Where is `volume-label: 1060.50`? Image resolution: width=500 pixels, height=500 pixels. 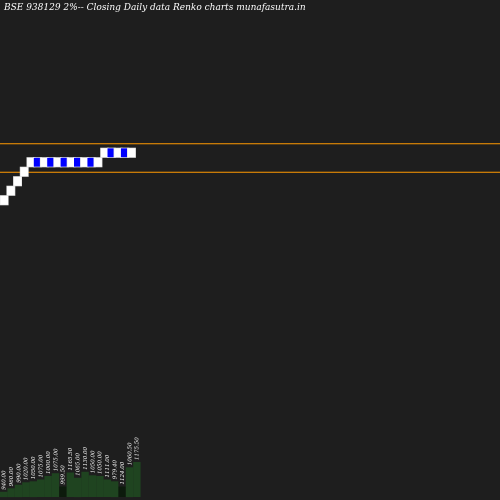 volume-label: 1060.50 is located at coordinates (130, 453).